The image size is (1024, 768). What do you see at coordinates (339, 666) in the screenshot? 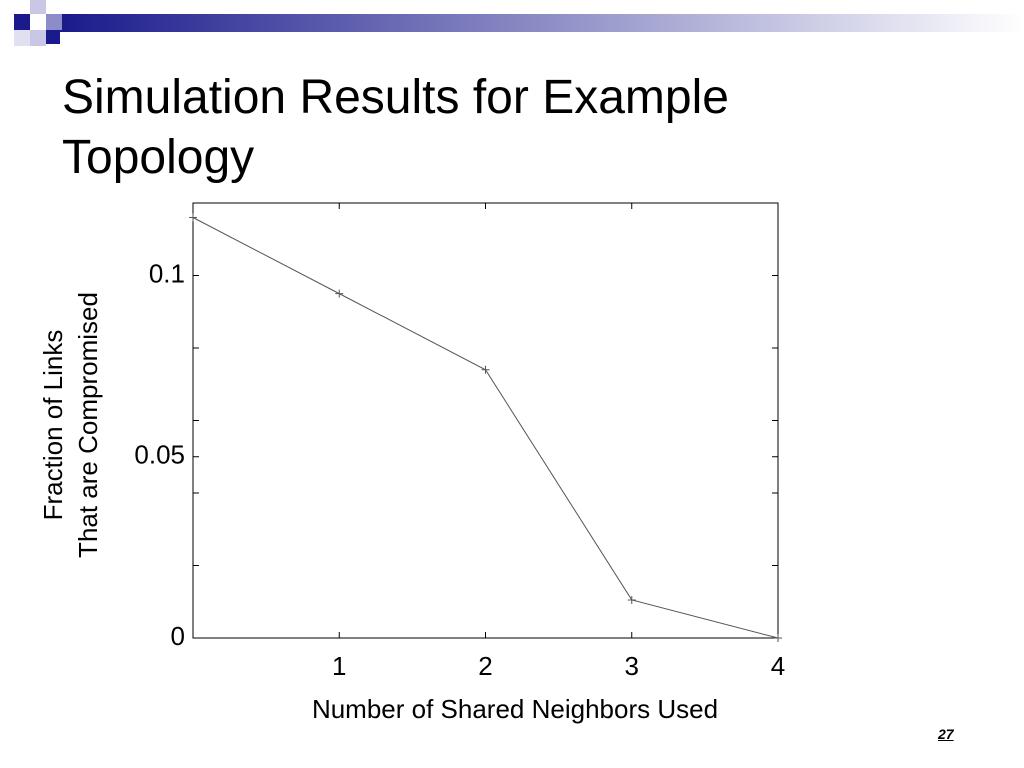
I see `x-tick-label: 1` at bounding box center [339, 666].